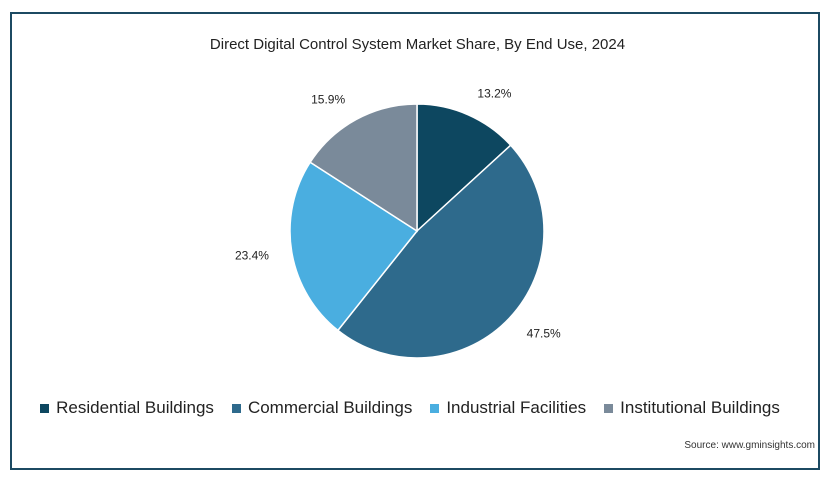 Image resolution: width=835 pixels, height=478 pixels. I want to click on legend-item-2: Commercial Buildings, so click(322, 408).